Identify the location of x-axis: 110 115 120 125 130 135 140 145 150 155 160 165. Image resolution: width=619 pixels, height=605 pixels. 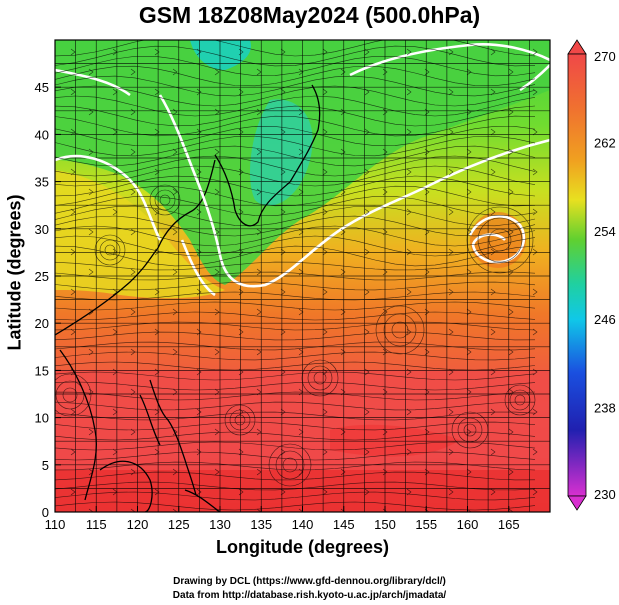
(282, 519).